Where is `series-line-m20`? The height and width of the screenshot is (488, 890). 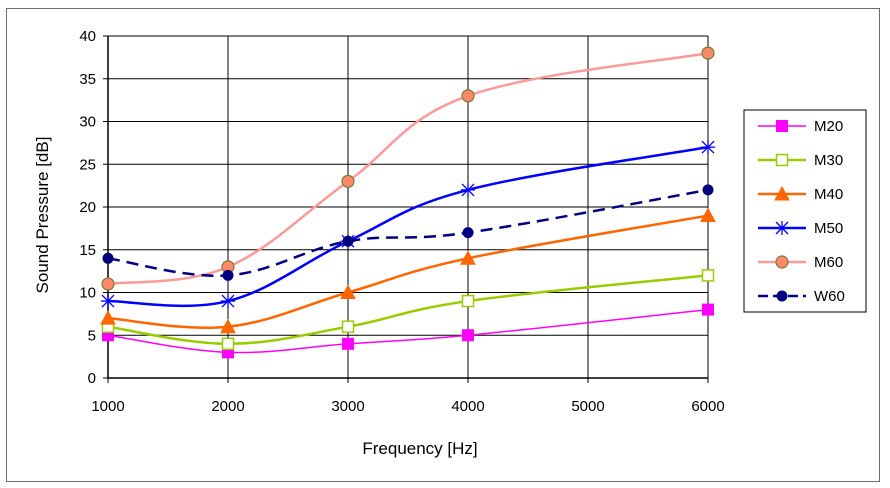
series-line-m20 is located at coordinates (408, 331).